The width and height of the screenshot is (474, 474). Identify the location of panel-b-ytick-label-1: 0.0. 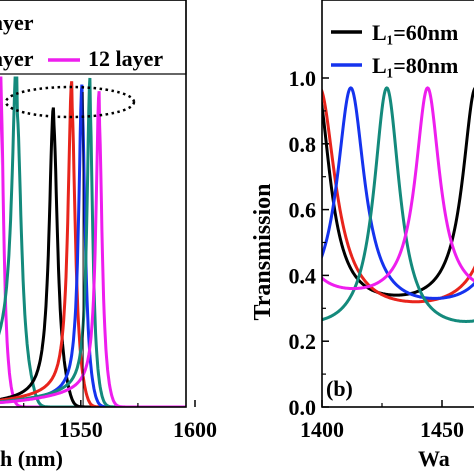
(303, 407).